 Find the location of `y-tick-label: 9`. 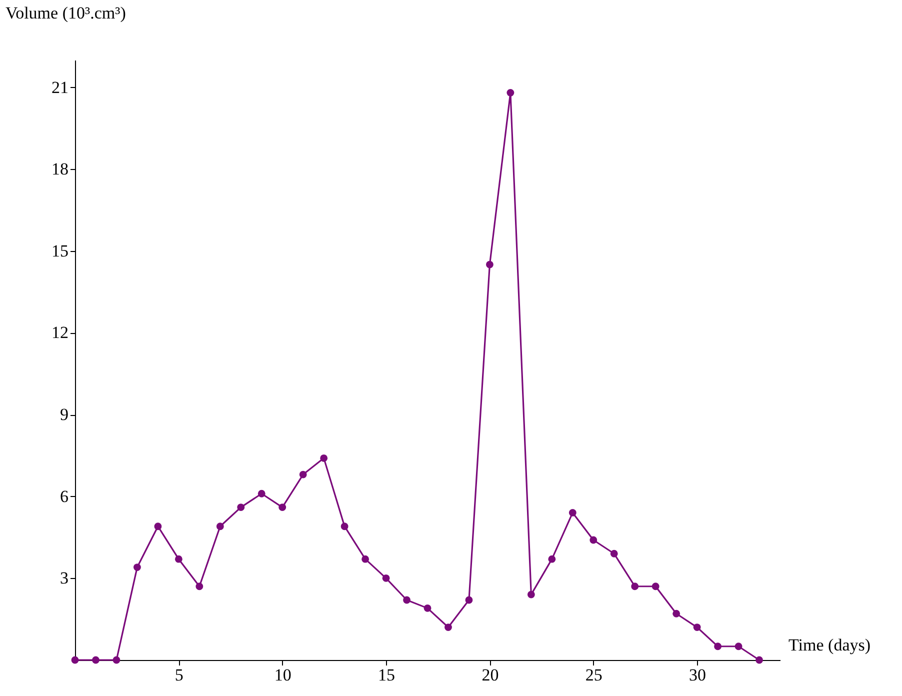

y-tick-label: 9 is located at coordinates (64, 414).